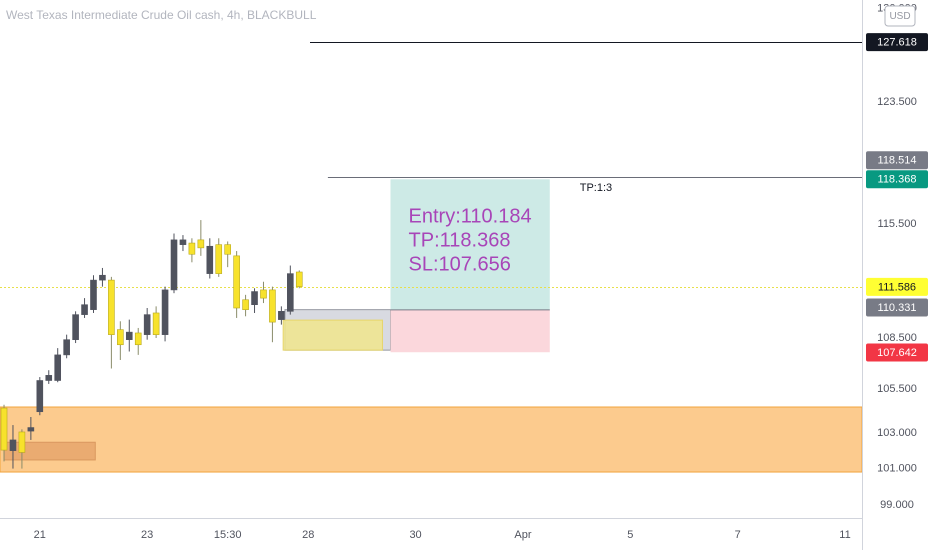  What do you see at coordinates (844, 535) in the screenshot?
I see `x-tick-label: 11` at bounding box center [844, 535].